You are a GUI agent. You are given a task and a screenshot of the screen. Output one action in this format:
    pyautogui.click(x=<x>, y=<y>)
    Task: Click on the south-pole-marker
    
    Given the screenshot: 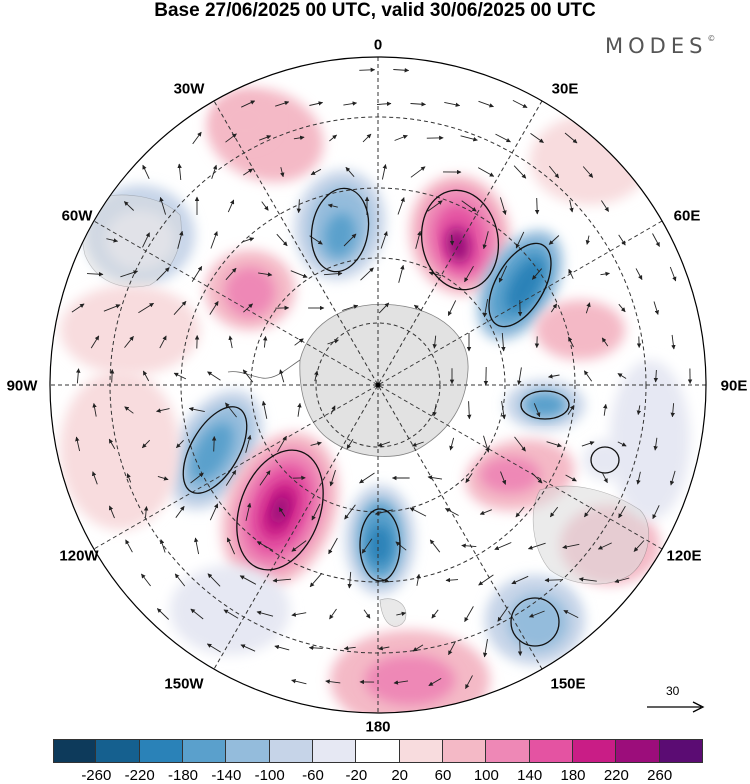 What is the action you would take?
    pyautogui.click(x=378, y=385)
    